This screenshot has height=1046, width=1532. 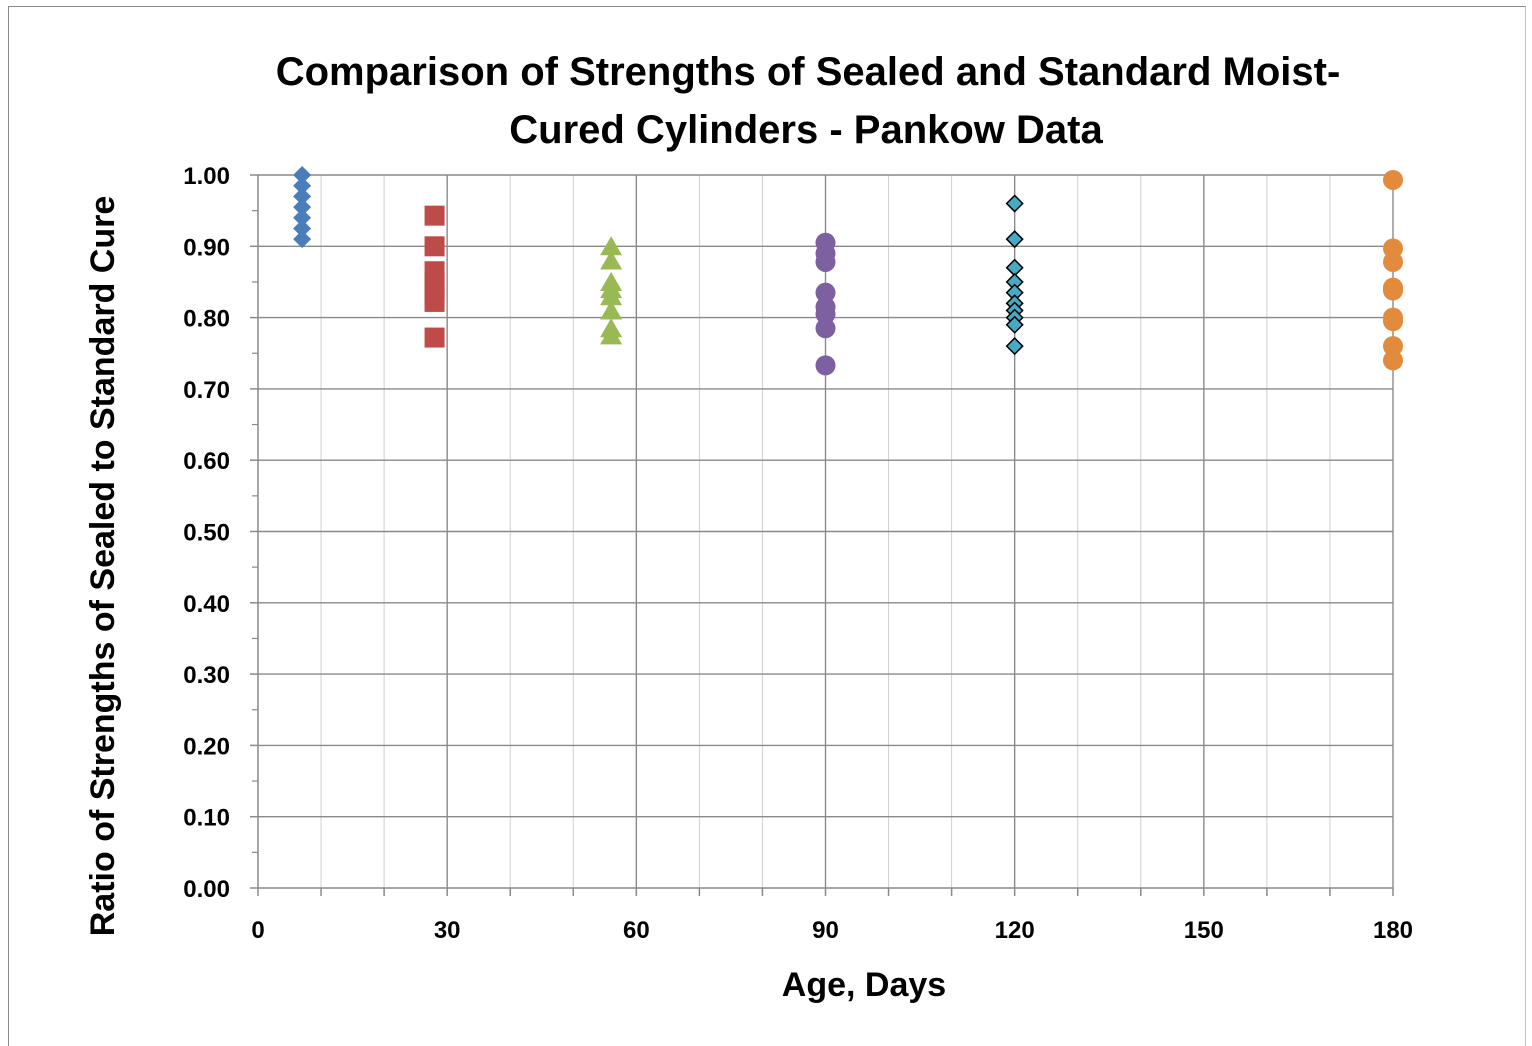 I want to click on x-tick-label: 150, so click(x=1204, y=930).